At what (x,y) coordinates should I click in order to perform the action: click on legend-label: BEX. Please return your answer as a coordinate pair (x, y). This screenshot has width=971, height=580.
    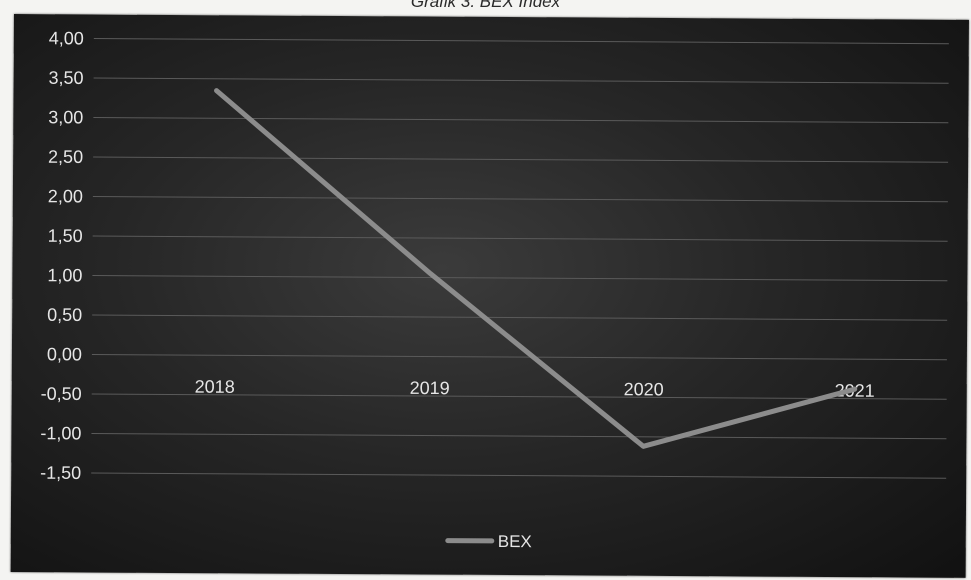
    Looking at the image, I should click on (515, 541).